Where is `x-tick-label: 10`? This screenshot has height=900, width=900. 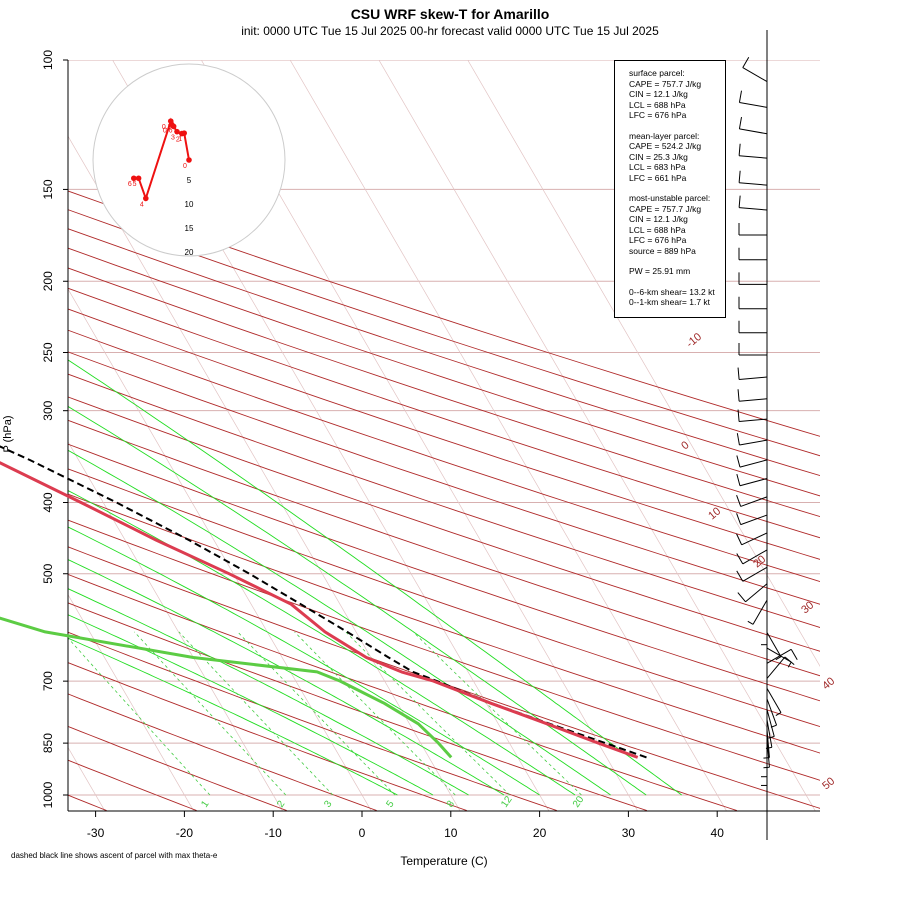 x-tick-label: 10 is located at coordinates (451, 833).